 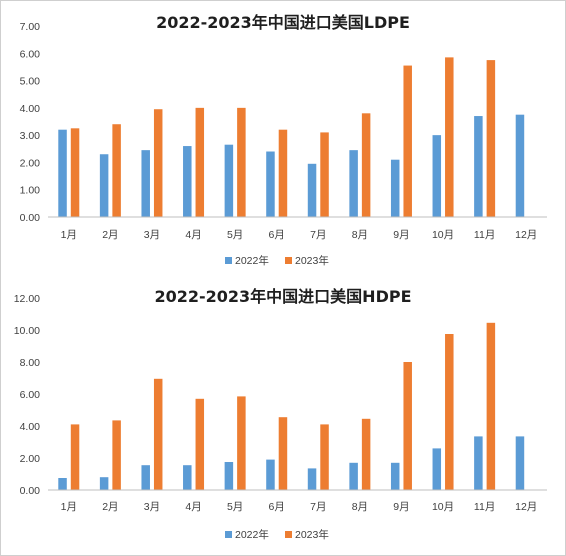 What do you see at coordinates (282, 296) in the screenshot?
I see `chart-title: 2022-2023年中国进口美国HDPE` at bounding box center [282, 296].